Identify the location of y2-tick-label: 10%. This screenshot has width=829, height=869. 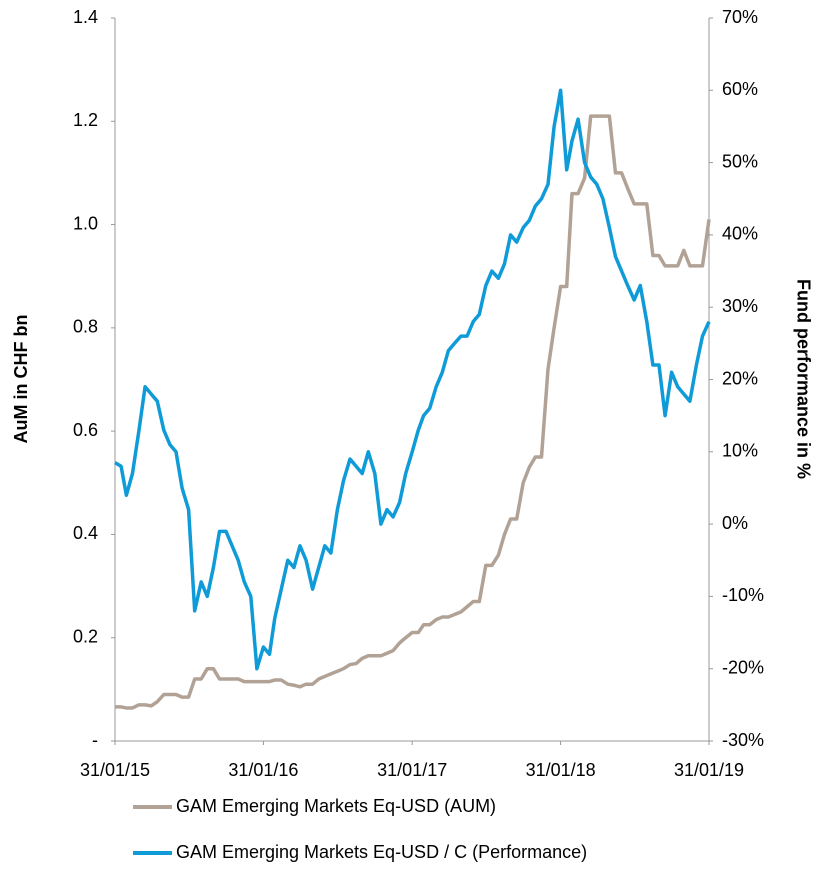
(740, 451).